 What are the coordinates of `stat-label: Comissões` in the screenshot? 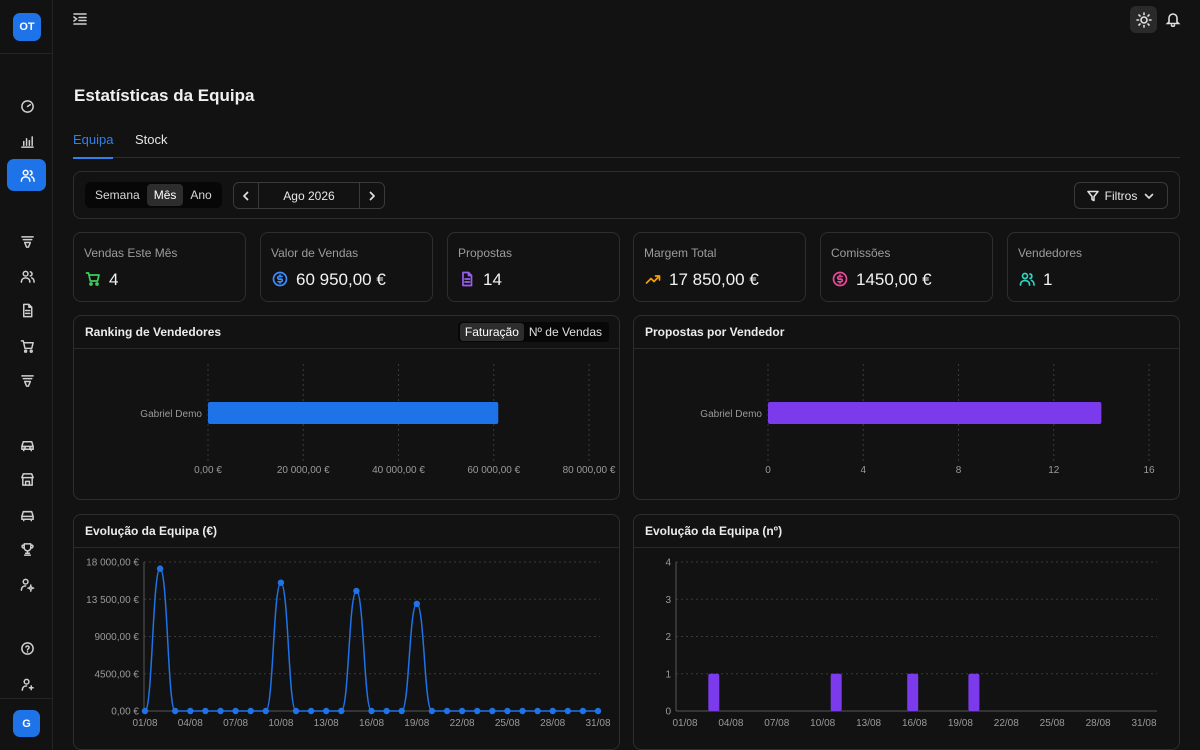 It's located at (861, 253).